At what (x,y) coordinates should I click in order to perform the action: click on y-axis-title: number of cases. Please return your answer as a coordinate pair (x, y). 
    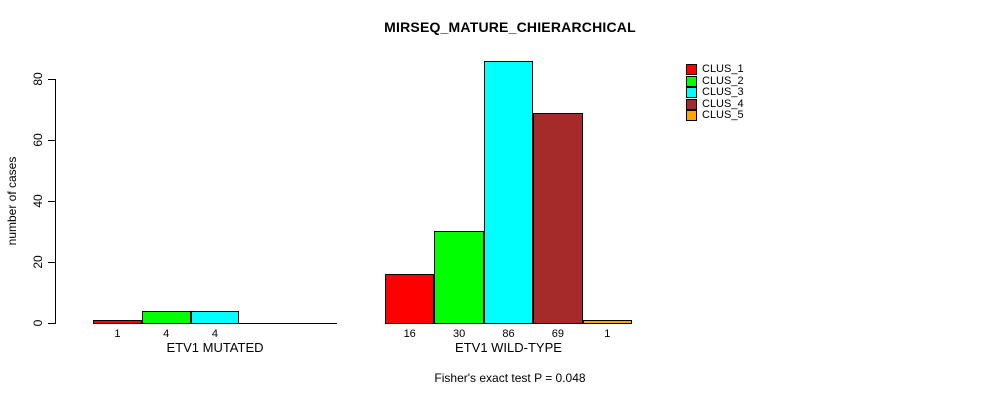
    Looking at the image, I should click on (12, 201).